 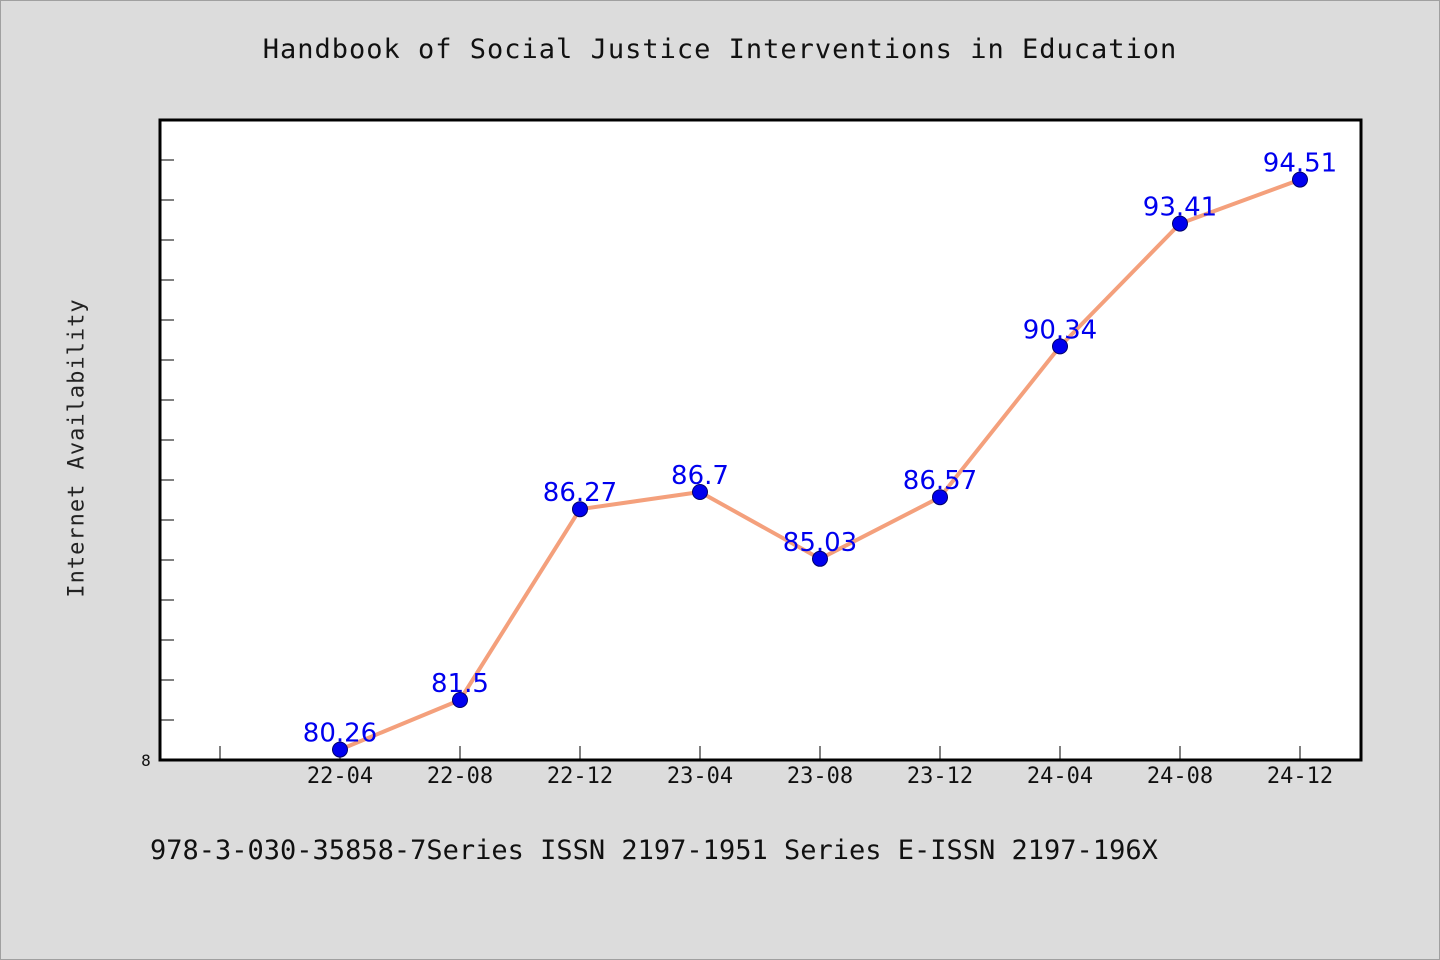 I want to click on x-tick-label: 24-04, so click(x=1060, y=776).